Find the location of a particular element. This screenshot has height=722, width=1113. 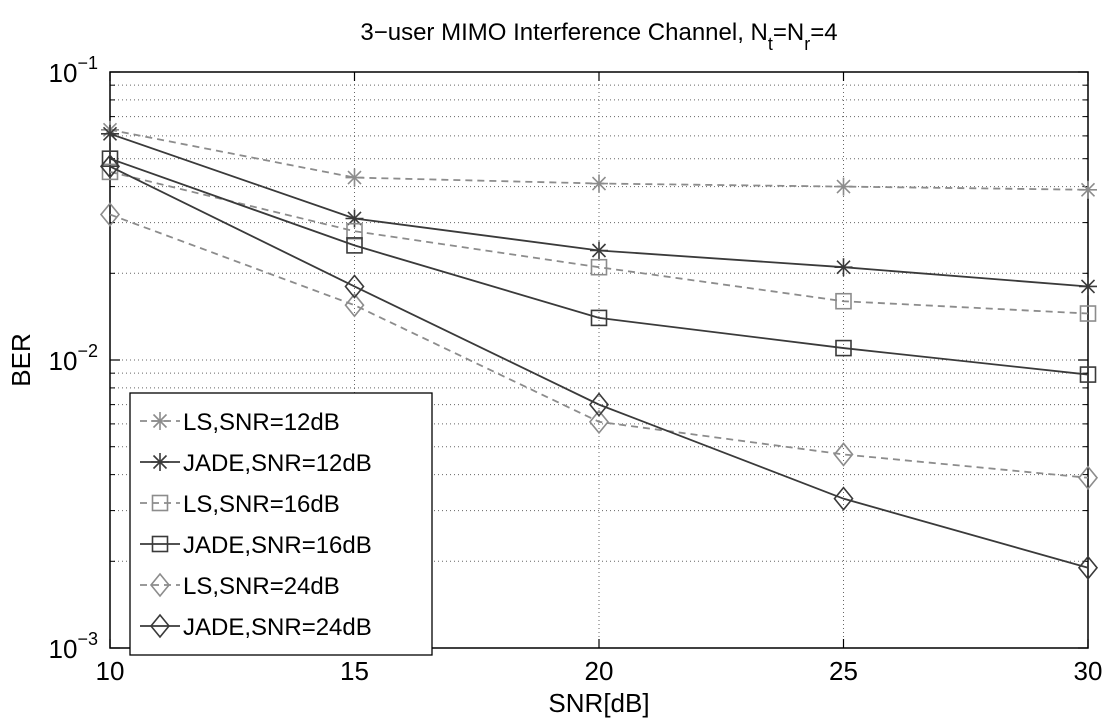

legend-label: JADE,SNR=16dB is located at coordinates (277, 545).